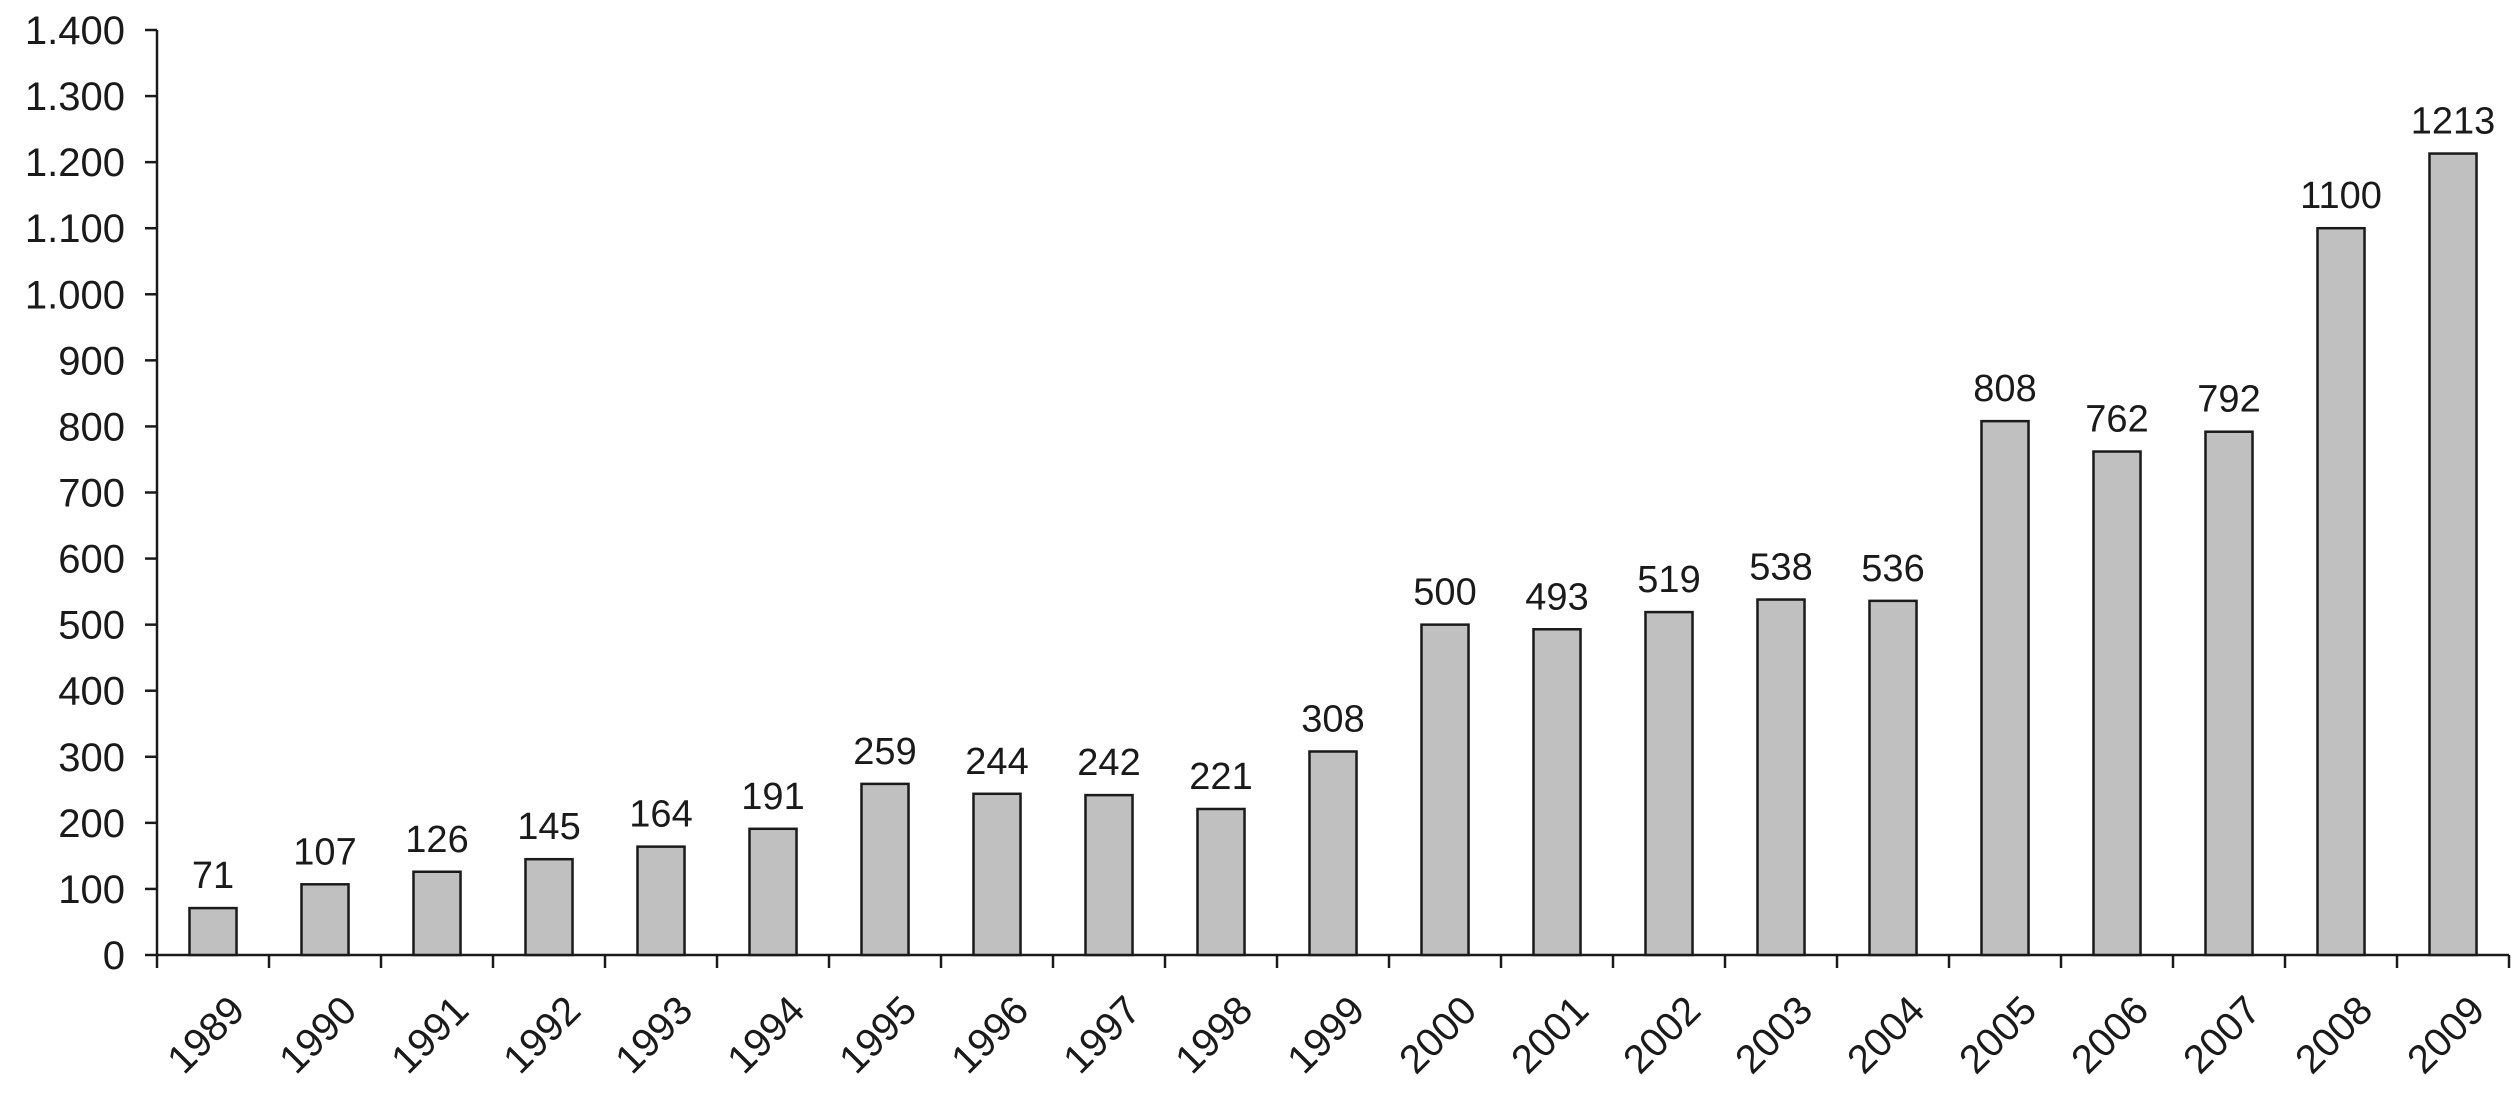  Describe the element at coordinates (885, 869) in the screenshot. I see `bar-1995` at that location.